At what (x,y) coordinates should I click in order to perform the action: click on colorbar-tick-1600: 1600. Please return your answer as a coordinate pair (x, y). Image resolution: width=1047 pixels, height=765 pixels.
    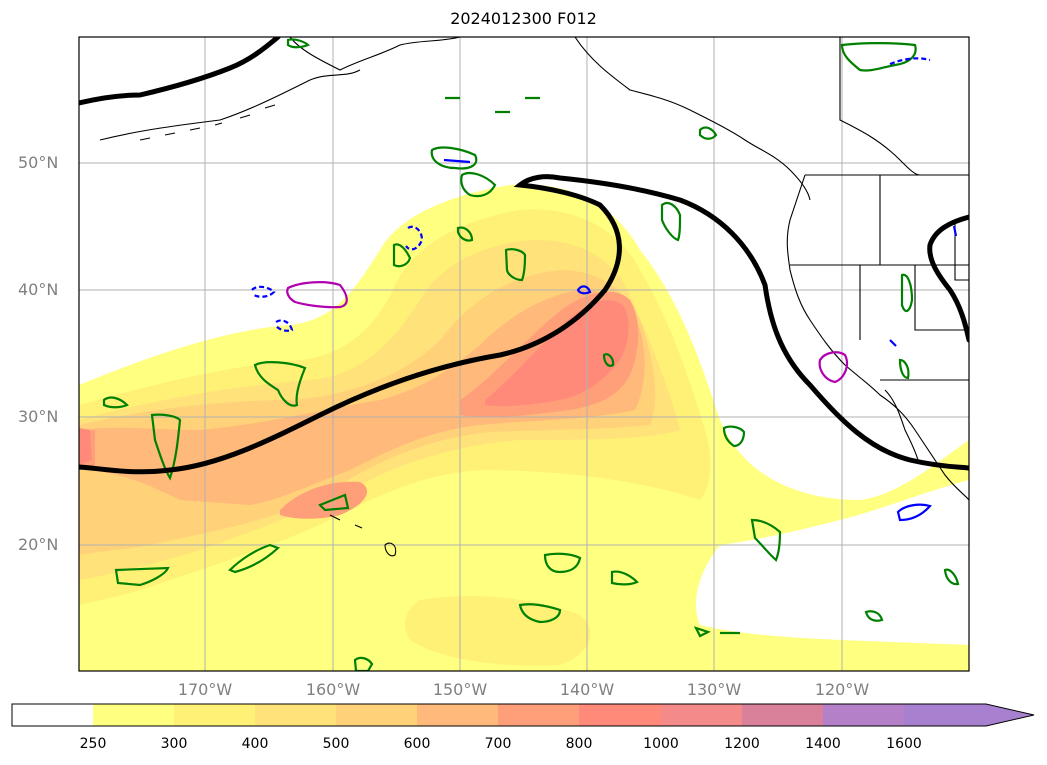
    Looking at the image, I should click on (904, 744).